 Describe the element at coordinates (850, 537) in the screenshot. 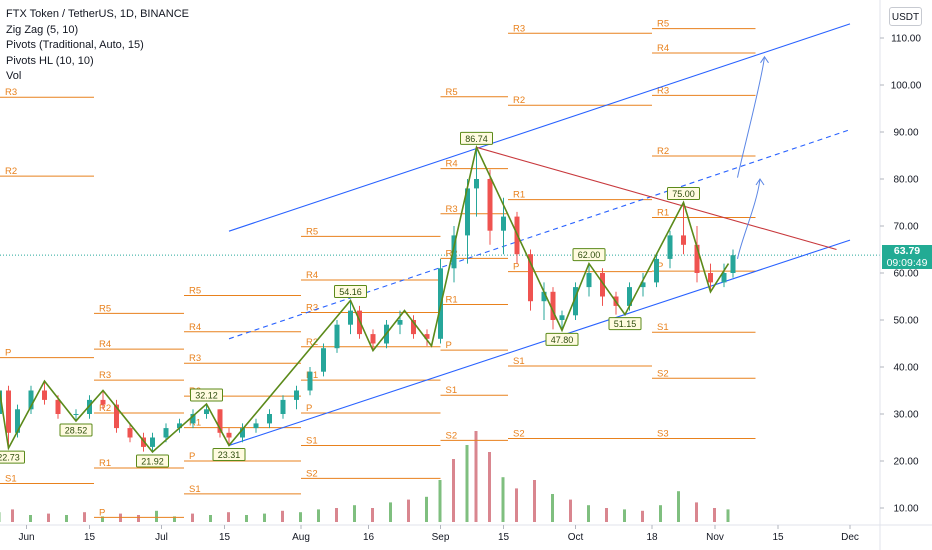

I see `time-tick-label: Dec` at that location.